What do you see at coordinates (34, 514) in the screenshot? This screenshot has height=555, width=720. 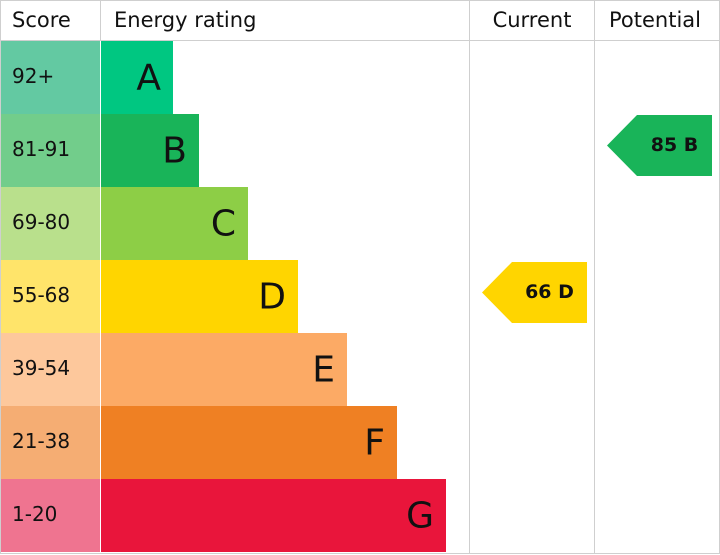 I see `score-range: 1-20` at bounding box center [34, 514].